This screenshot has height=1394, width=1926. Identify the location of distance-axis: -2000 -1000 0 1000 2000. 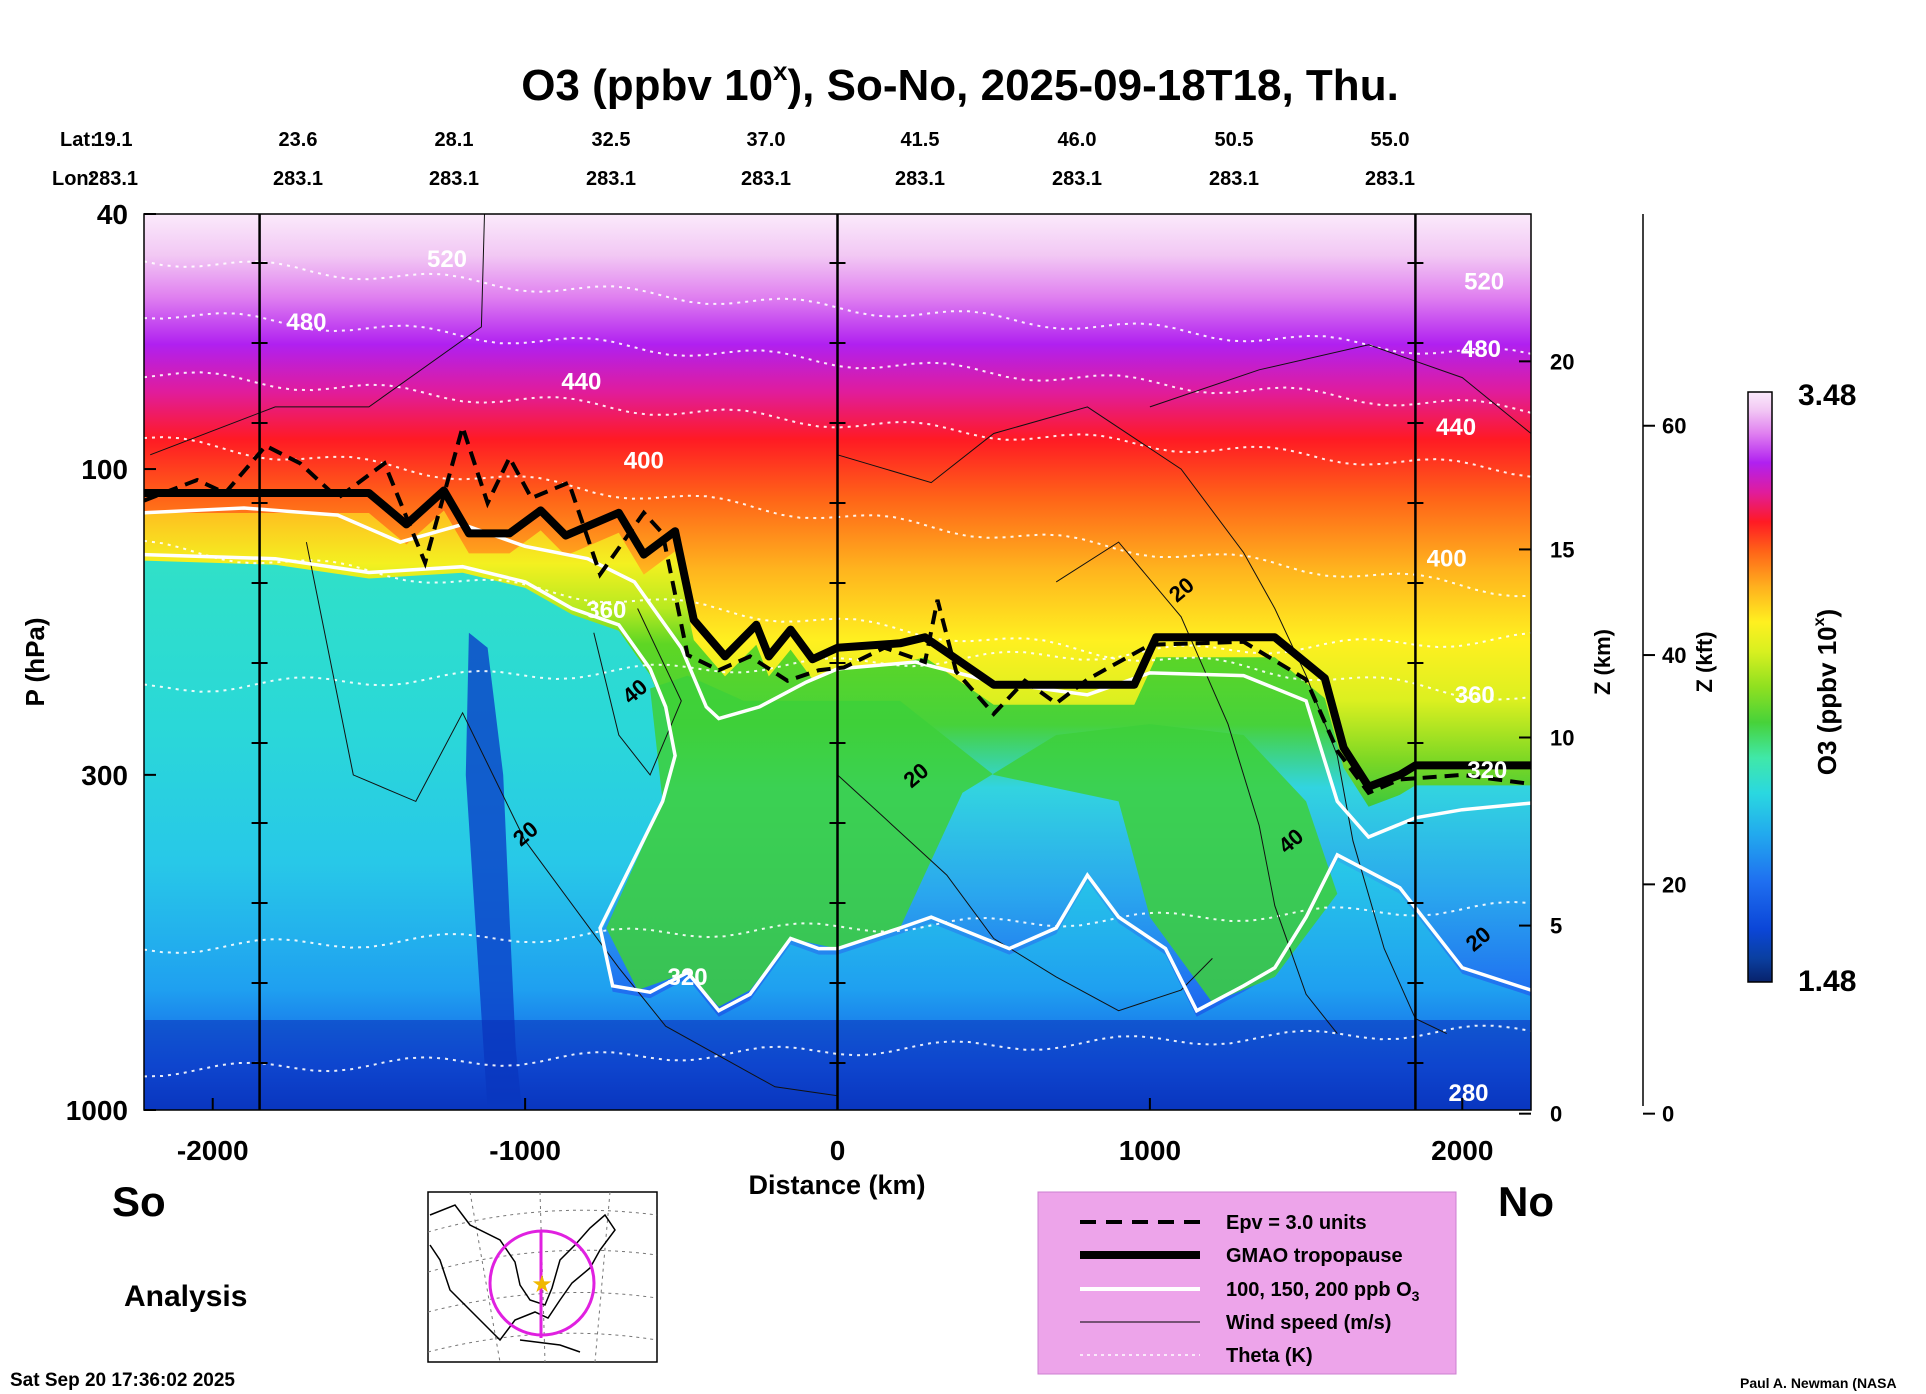
(835, 1132).